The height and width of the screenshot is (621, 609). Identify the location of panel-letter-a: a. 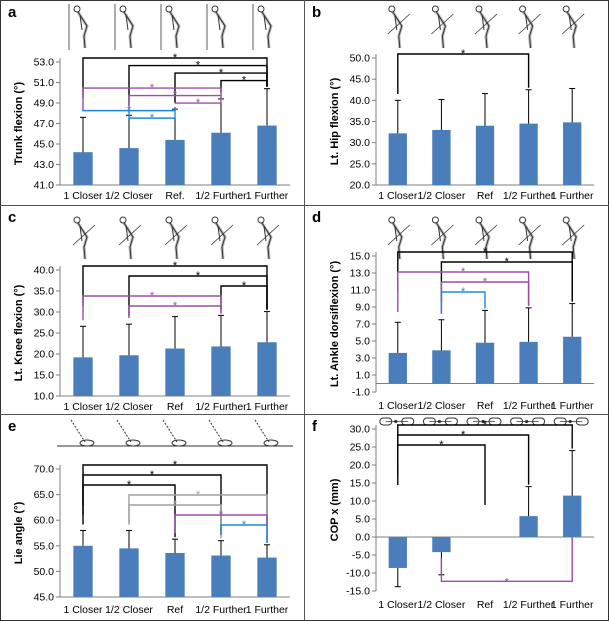
(12, 12).